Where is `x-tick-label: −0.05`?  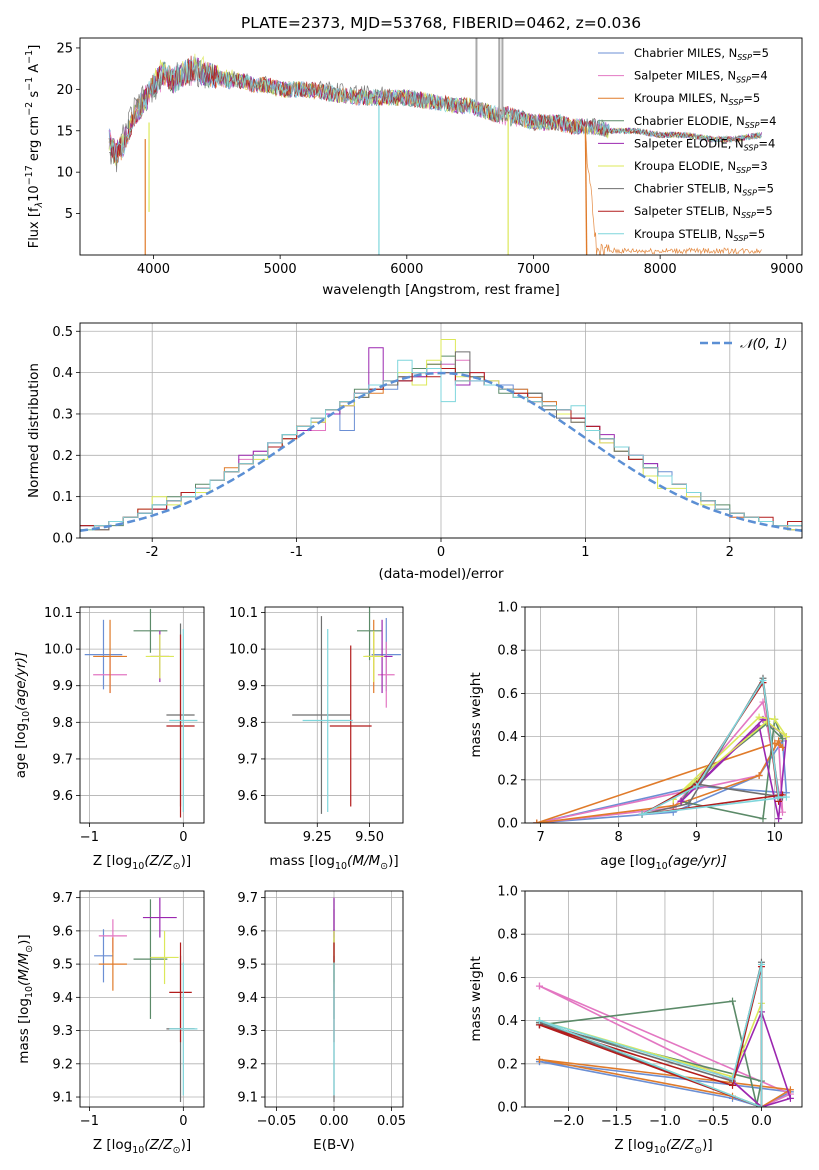 x-tick-label: −0.05 is located at coordinates (277, 1121).